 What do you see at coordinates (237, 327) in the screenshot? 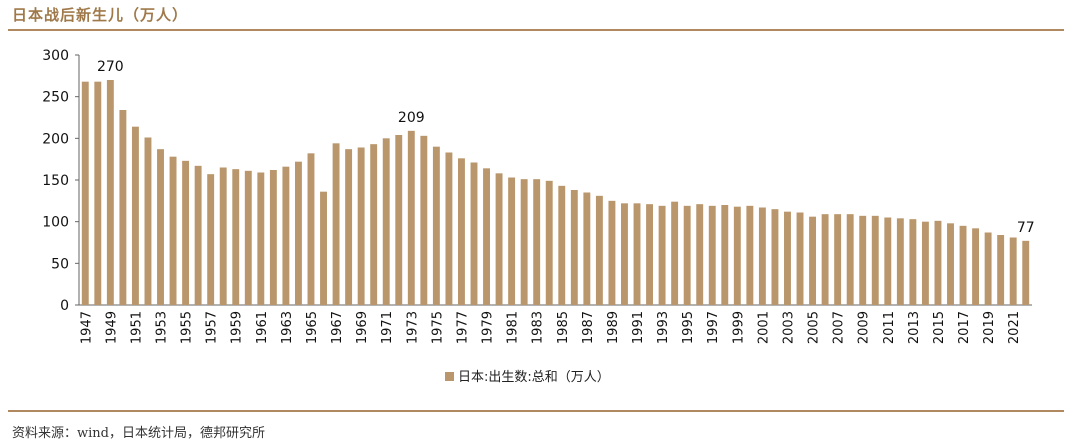
I see `x-tick-label: 1959` at bounding box center [237, 327].